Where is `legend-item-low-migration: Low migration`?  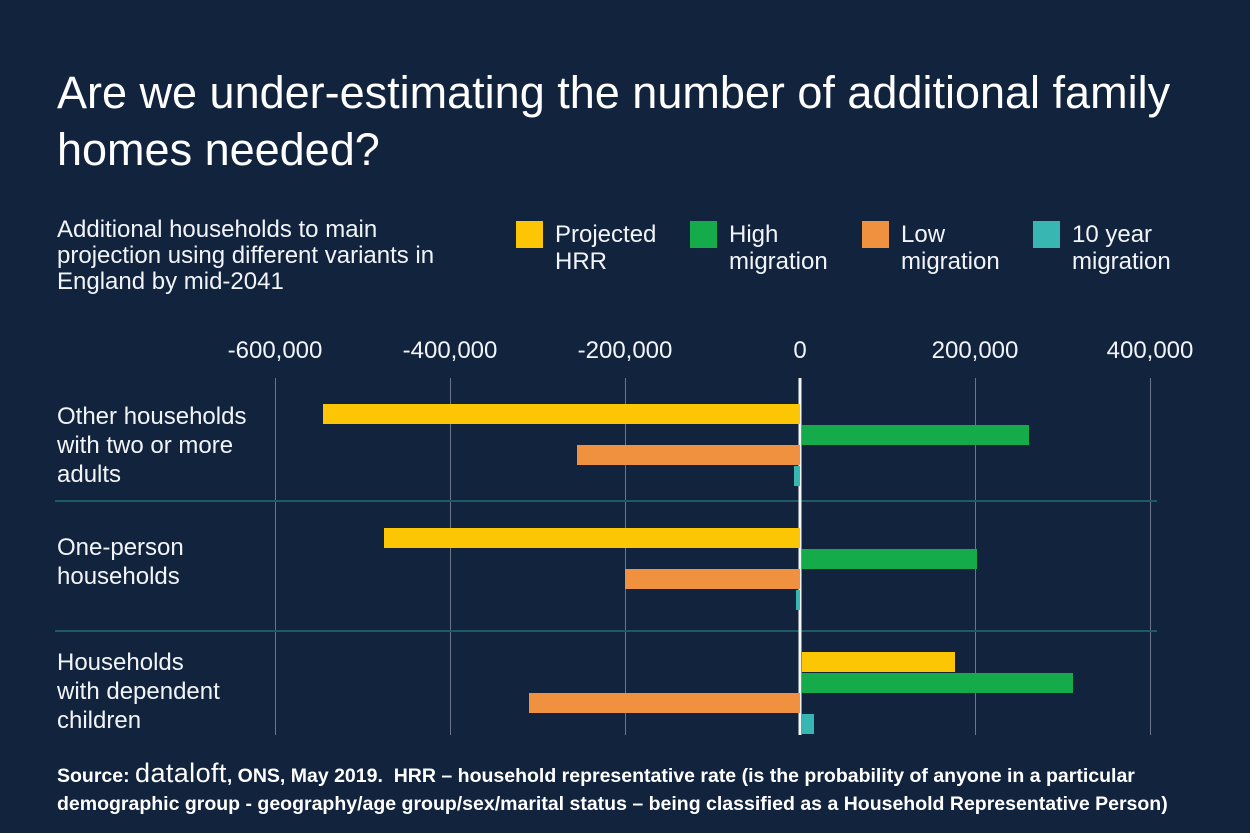
legend-item-low-migration: Low migration is located at coordinates (937, 248).